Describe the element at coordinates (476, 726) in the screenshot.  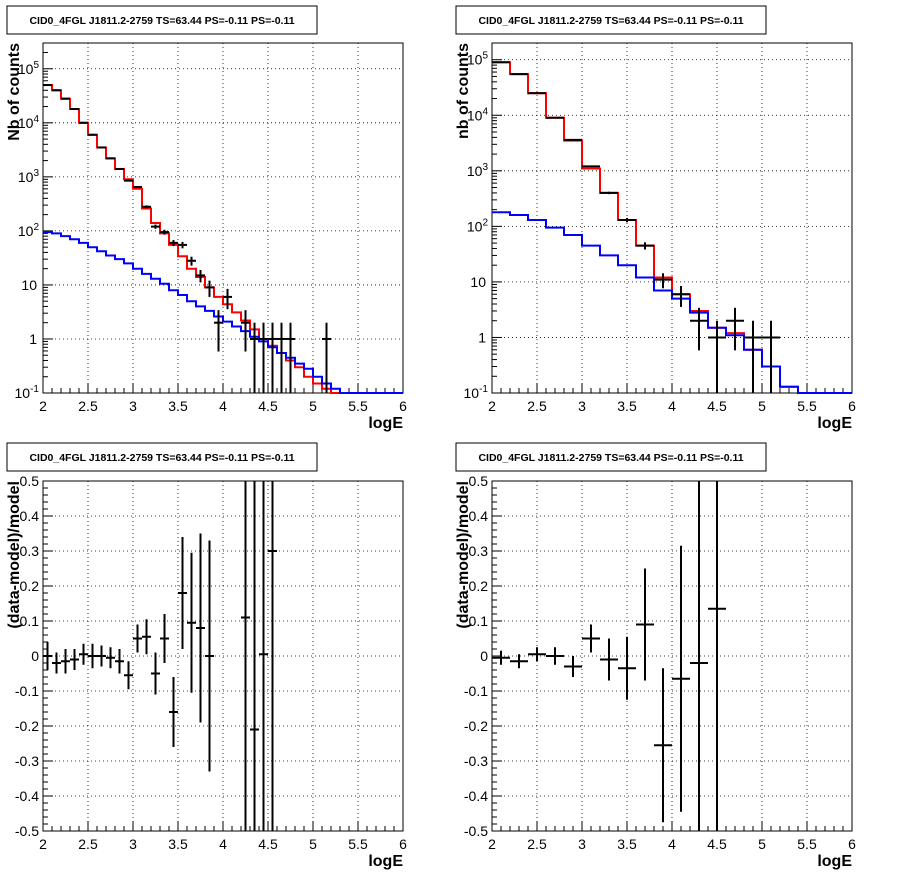
I see `y-tick-label: -0.2` at that location.